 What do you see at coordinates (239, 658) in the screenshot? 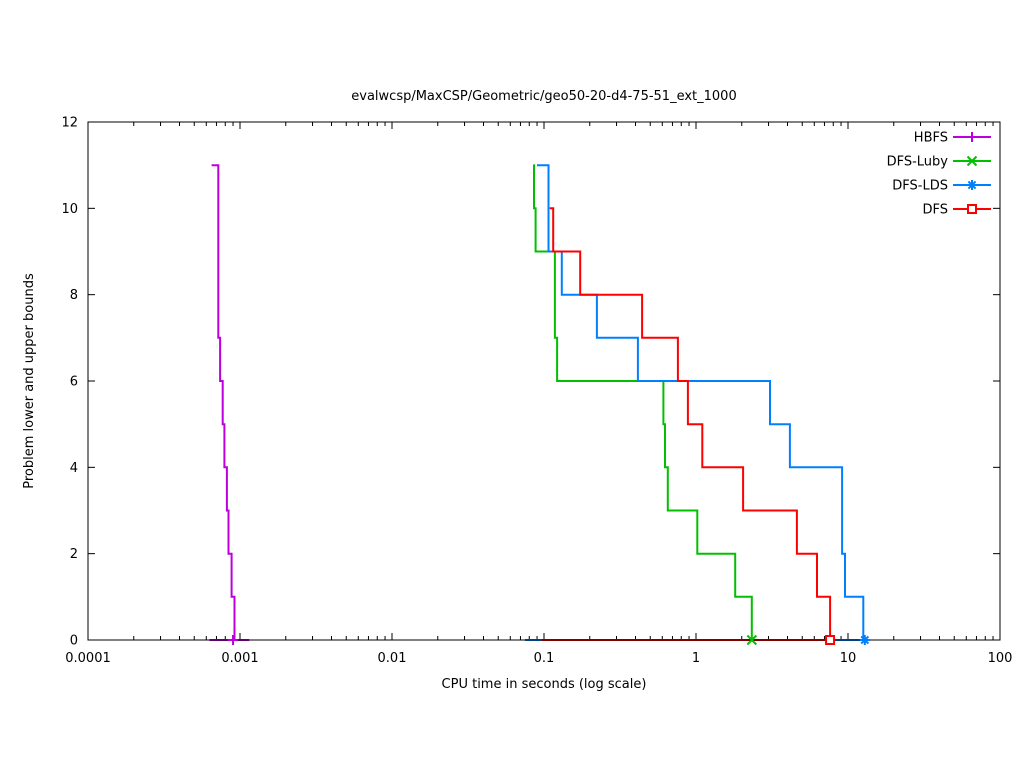
I see `x-tick-label: 0.001` at bounding box center [239, 658].